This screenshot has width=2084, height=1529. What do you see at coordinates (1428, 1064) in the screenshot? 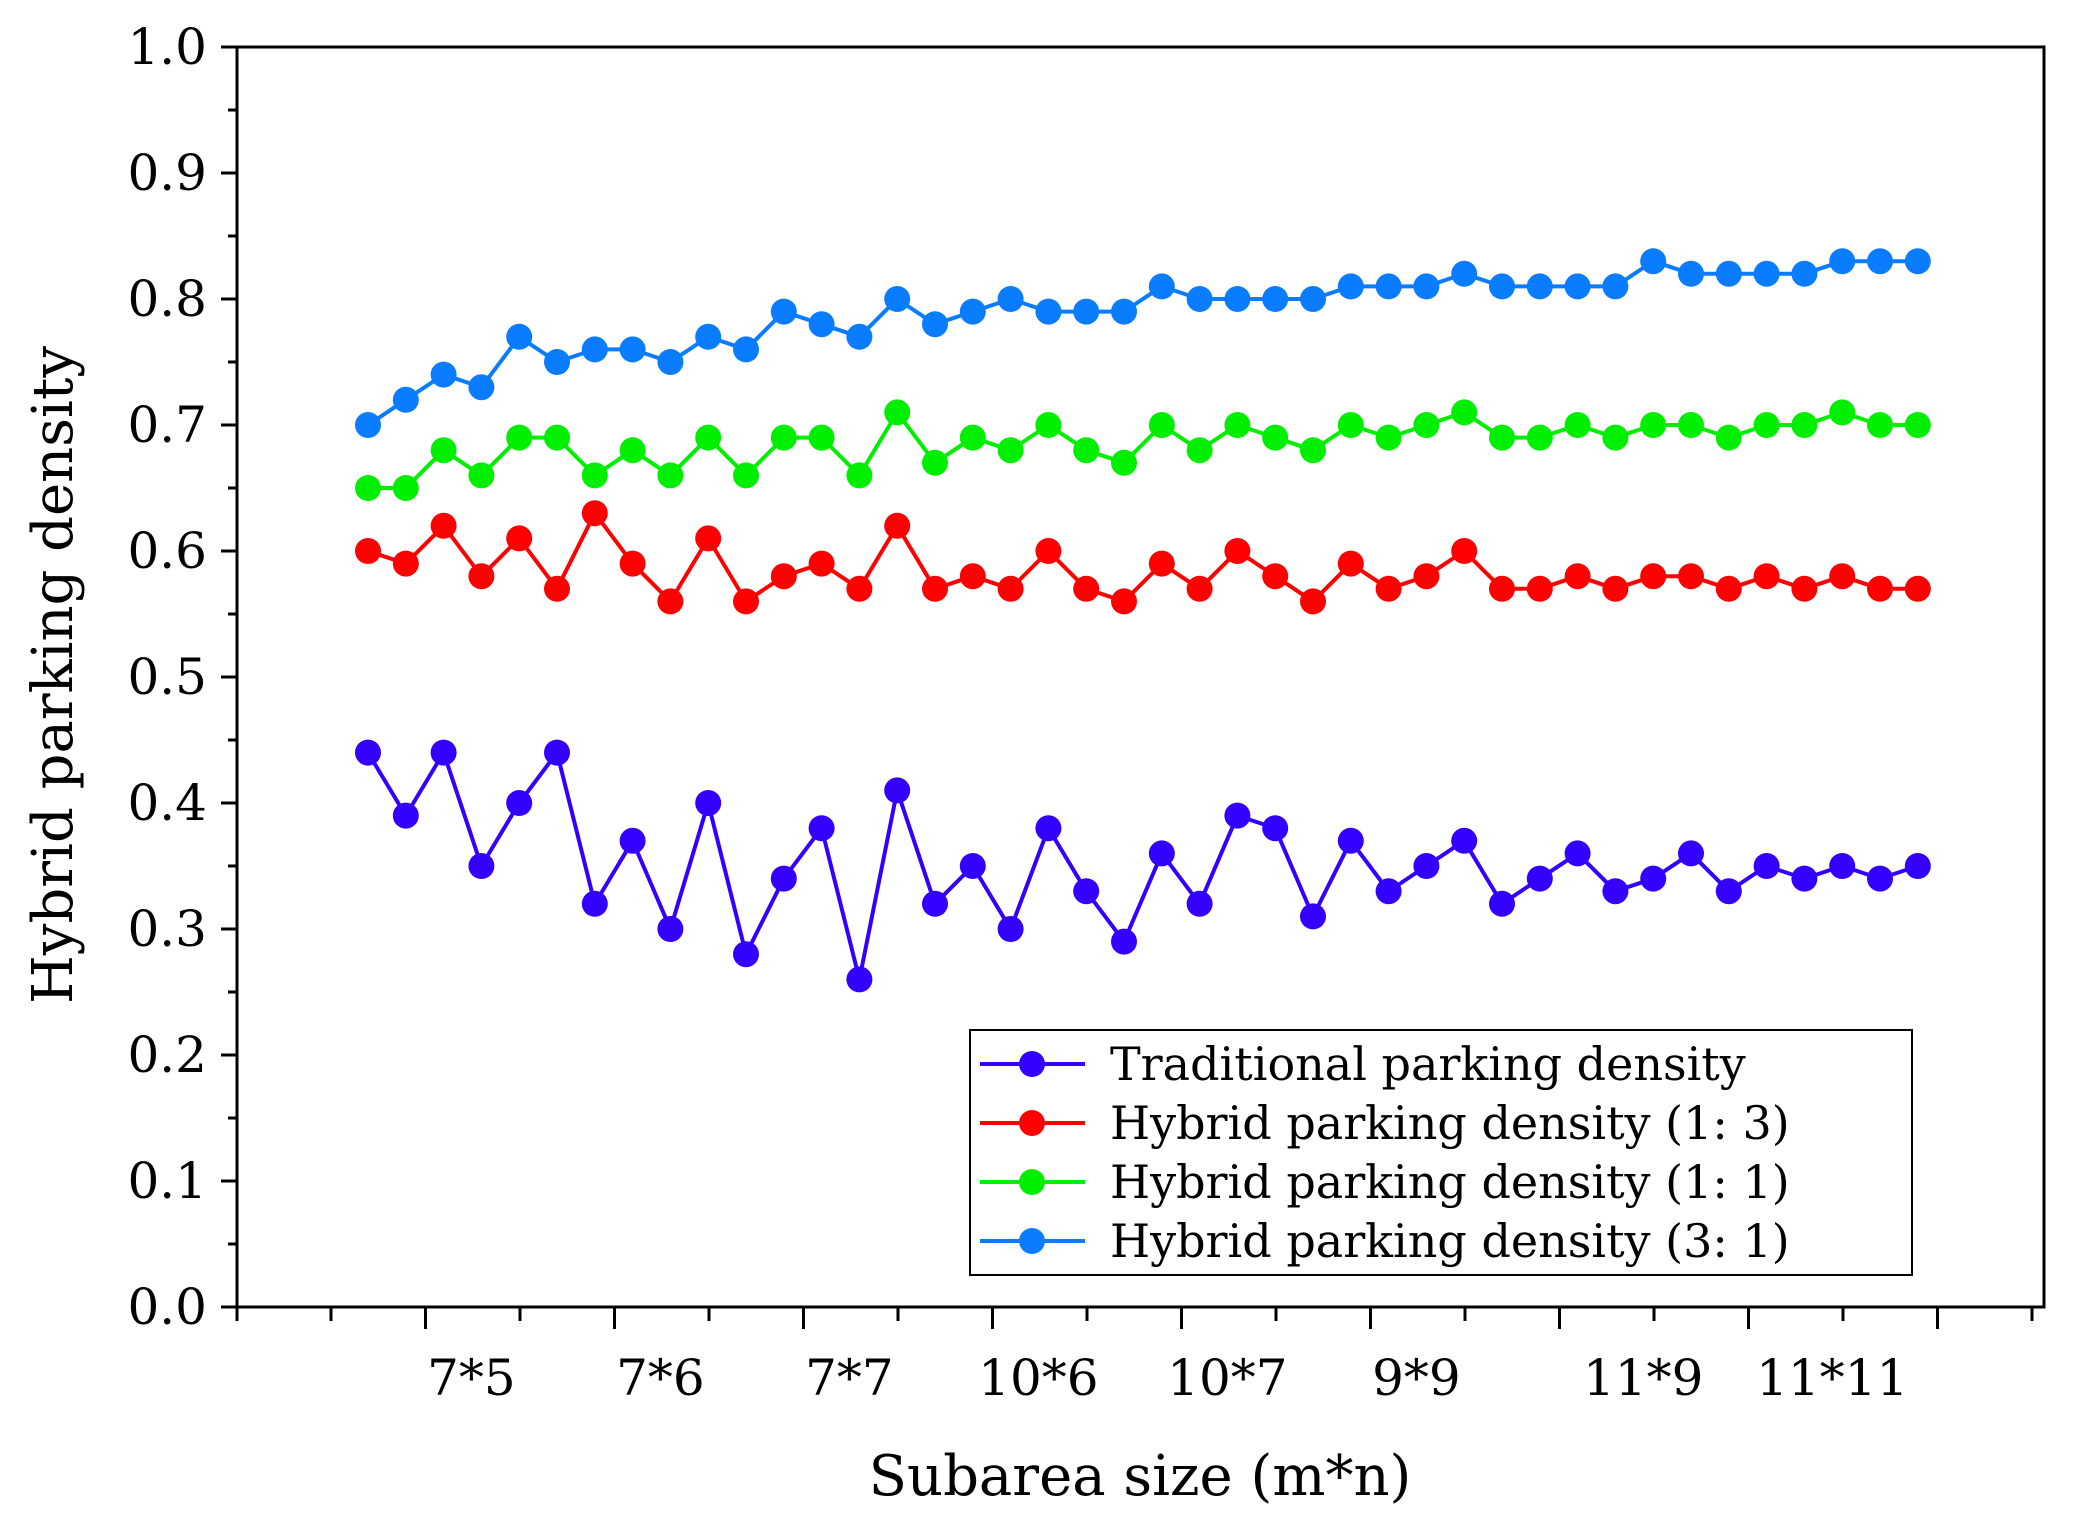
I see `legend-label: Traditional parking density` at bounding box center [1428, 1064].